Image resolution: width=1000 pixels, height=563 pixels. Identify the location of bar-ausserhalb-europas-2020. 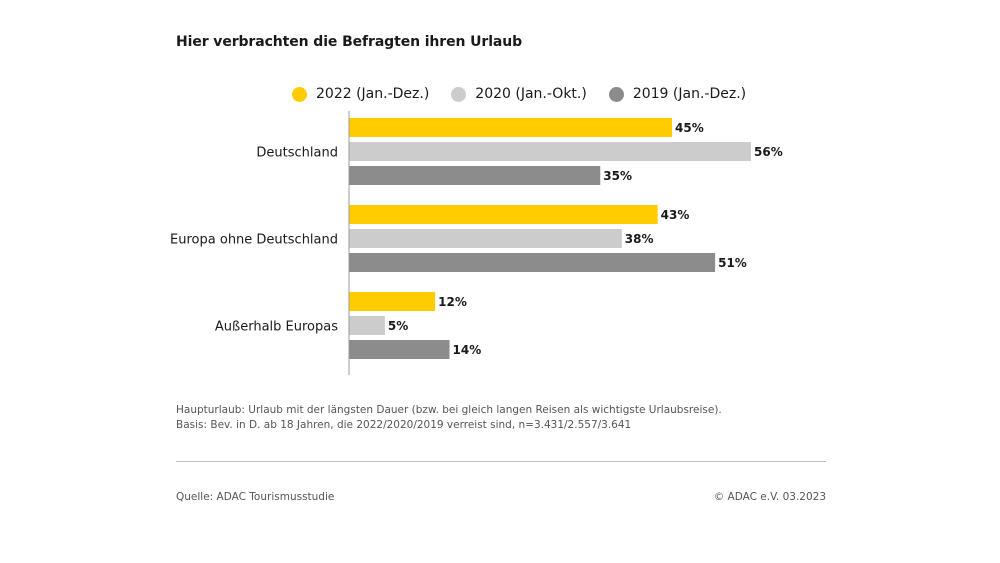
(367, 325).